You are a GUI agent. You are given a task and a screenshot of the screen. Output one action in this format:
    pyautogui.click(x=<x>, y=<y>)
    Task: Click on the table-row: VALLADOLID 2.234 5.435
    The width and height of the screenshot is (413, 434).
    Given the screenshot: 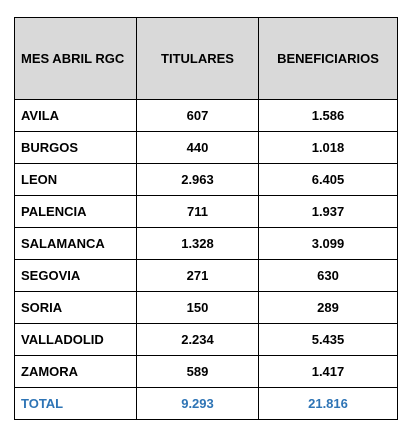 What is the action you would take?
    pyautogui.click(x=206, y=339)
    